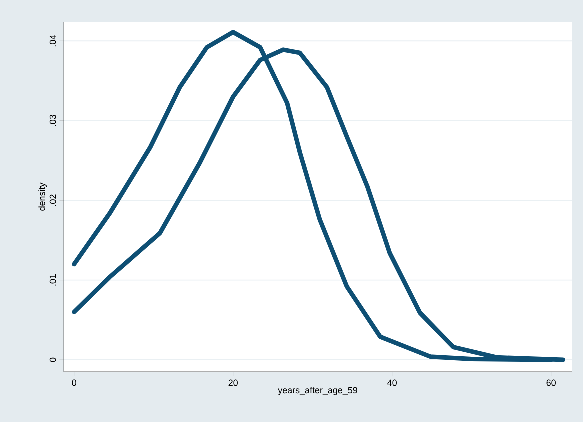  Describe the element at coordinates (53, 41) in the screenshot. I see `y-tick-label: .04` at that location.